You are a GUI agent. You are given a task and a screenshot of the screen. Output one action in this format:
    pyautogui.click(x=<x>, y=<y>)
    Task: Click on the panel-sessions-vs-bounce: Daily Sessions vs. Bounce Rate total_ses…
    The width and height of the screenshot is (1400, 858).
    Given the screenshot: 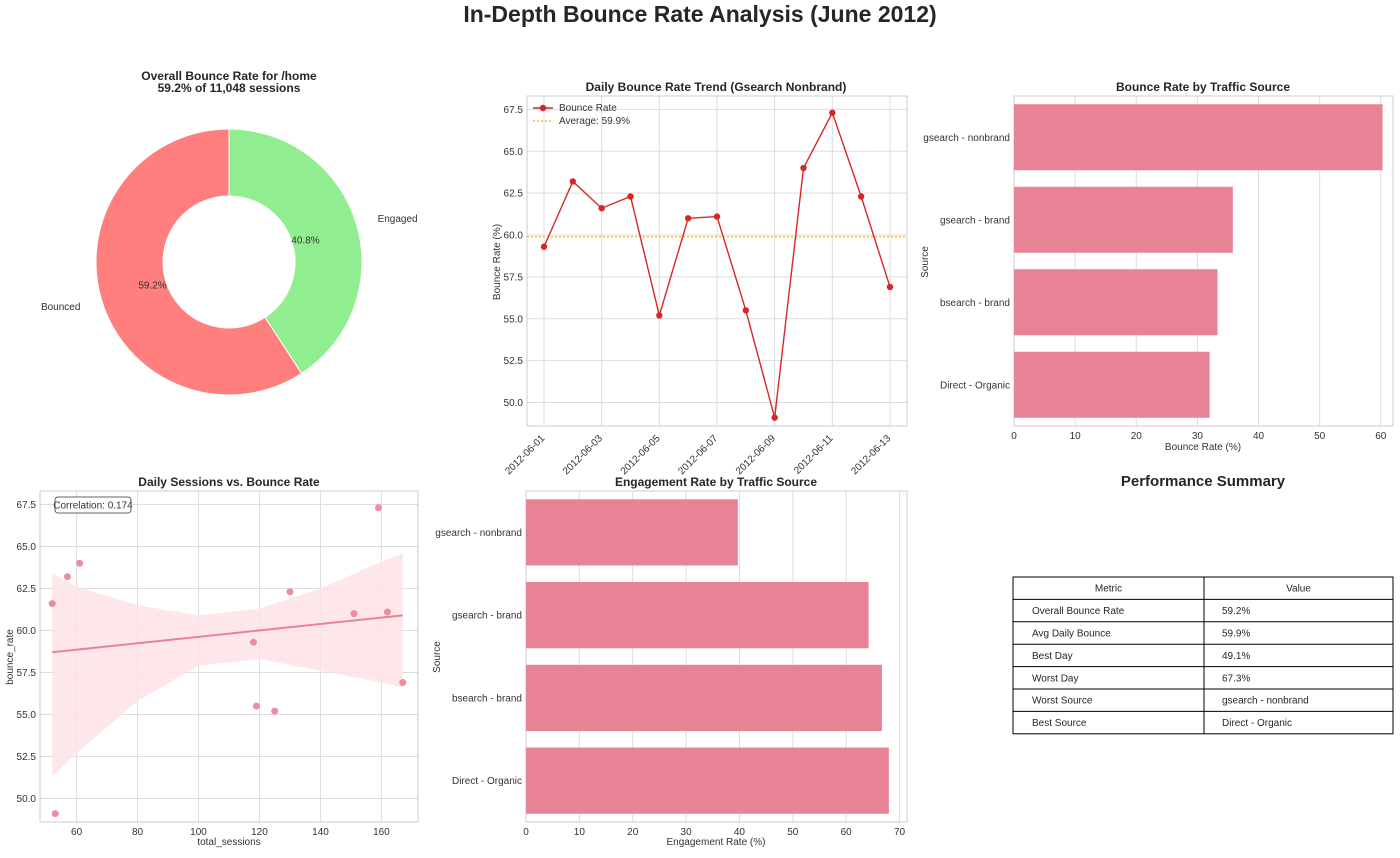 What is the action you would take?
    pyautogui.click(x=212, y=661)
    